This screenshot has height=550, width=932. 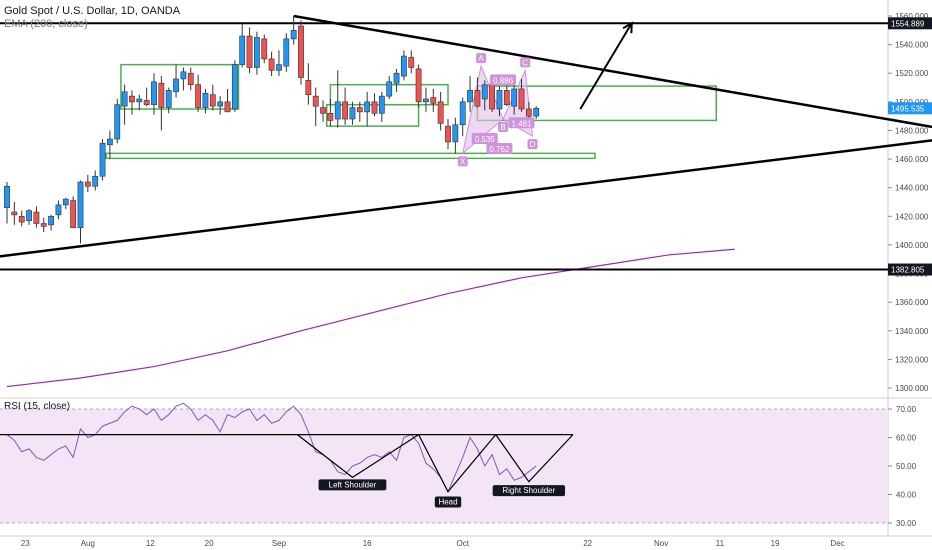 I want to click on y-tick-label: 1320.000, so click(x=912, y=359).